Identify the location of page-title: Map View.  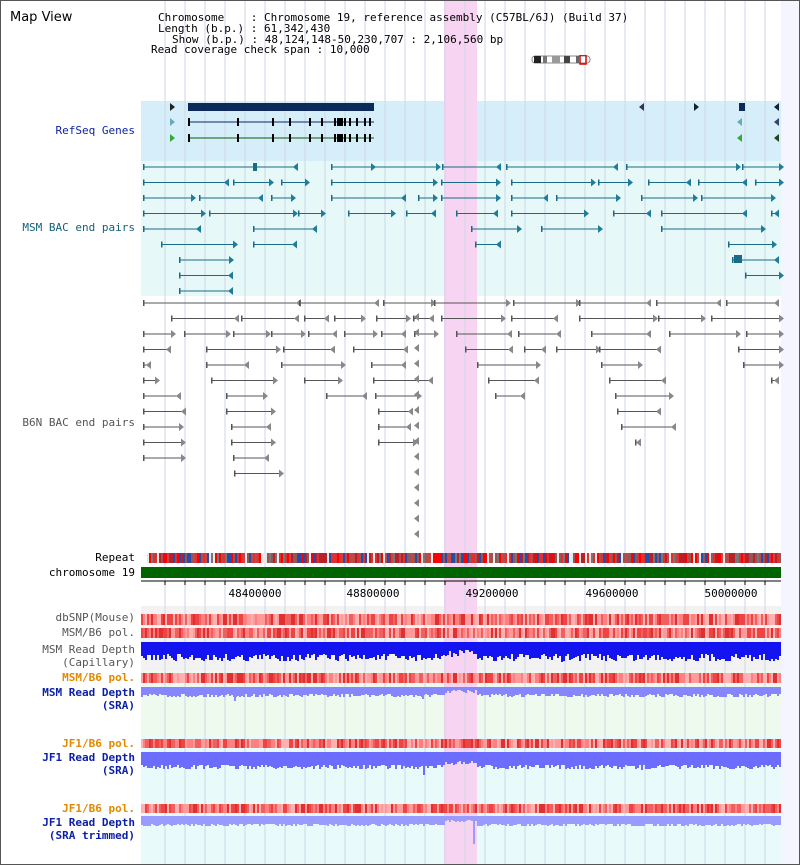
(41, 17).